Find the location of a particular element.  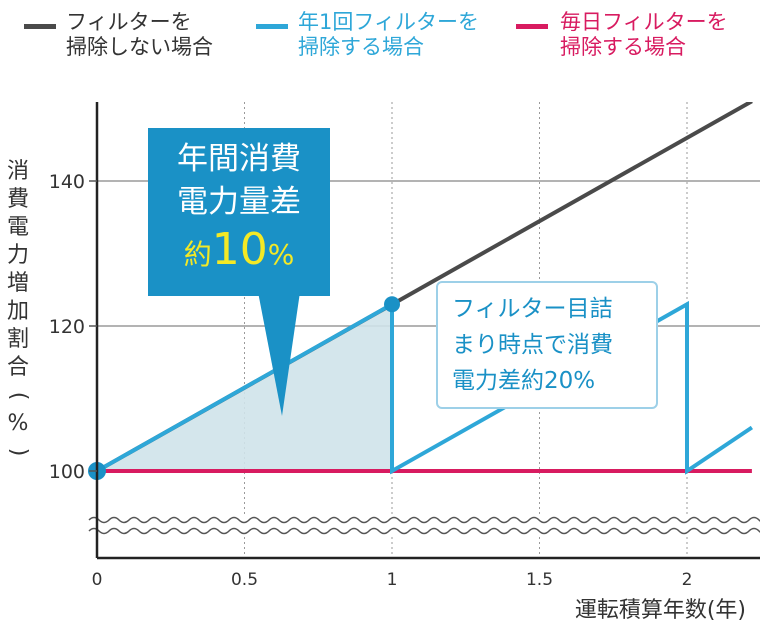

y-axis-title-char: 加 is located at coordinates (17, 311).